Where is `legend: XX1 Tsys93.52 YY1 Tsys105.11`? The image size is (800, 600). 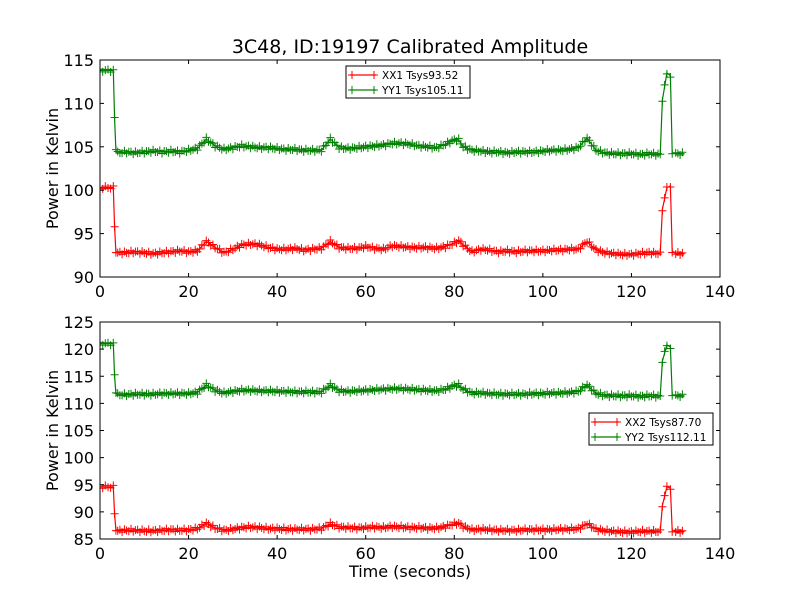
legend: XX1 Tsys93.52 YY1 Tsys105.11 is located at coordinates (408, 82).